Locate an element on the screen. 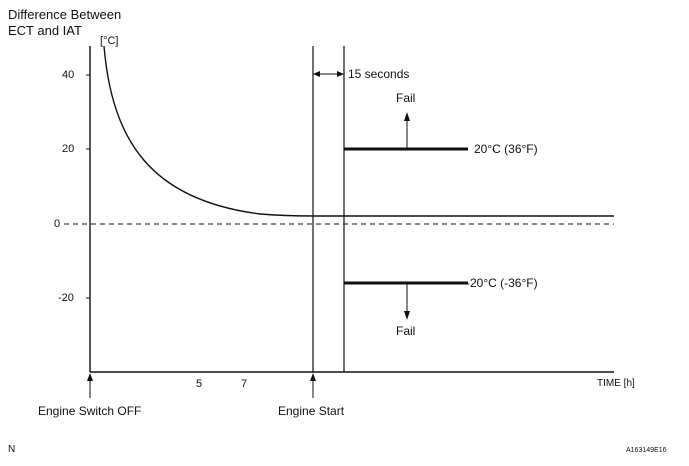  chart-title-line-1: Difference Between is located at coordinates (65, 14).